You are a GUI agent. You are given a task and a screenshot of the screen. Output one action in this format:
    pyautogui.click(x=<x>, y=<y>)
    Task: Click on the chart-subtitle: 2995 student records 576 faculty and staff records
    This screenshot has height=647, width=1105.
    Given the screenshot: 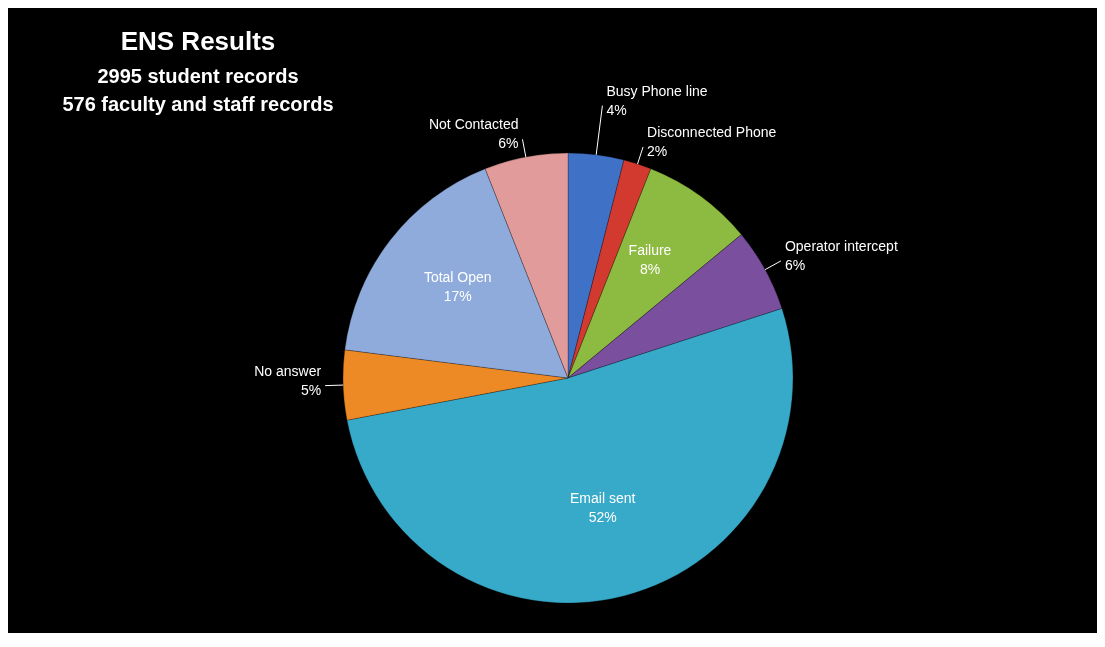 What is the action you would take?
    pyautogui.click(x=198, y=90)
    